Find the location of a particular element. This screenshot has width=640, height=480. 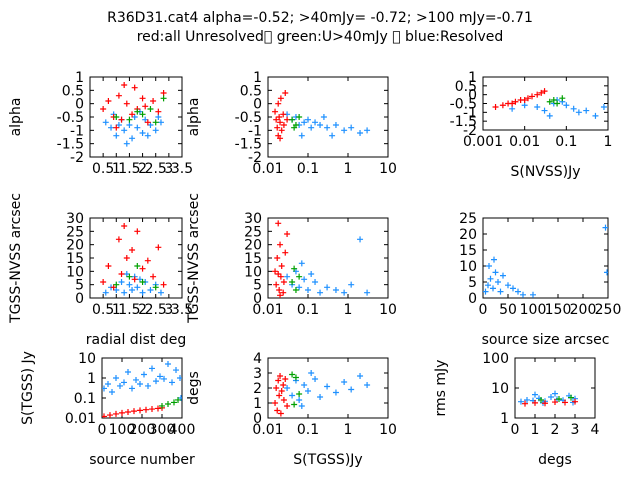

y-tick-label: 10 is located at coordinates (500, 389).